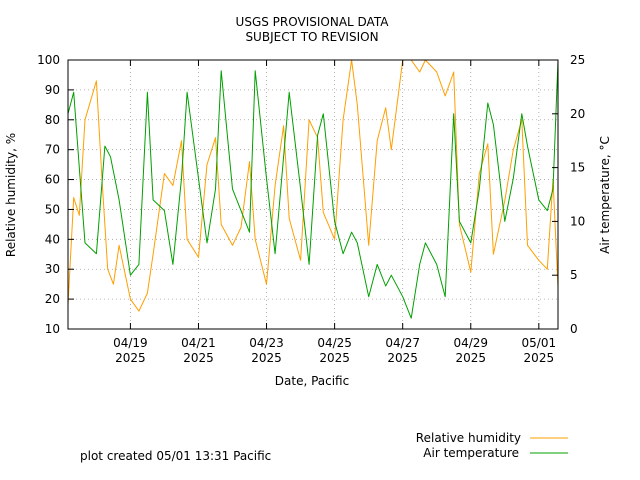 The width and height of the screenshot is (640, 480). Describe the element at coordinates (198, 343) in the screenshot. I see `x-tick-label-date: 04/21` at that location.